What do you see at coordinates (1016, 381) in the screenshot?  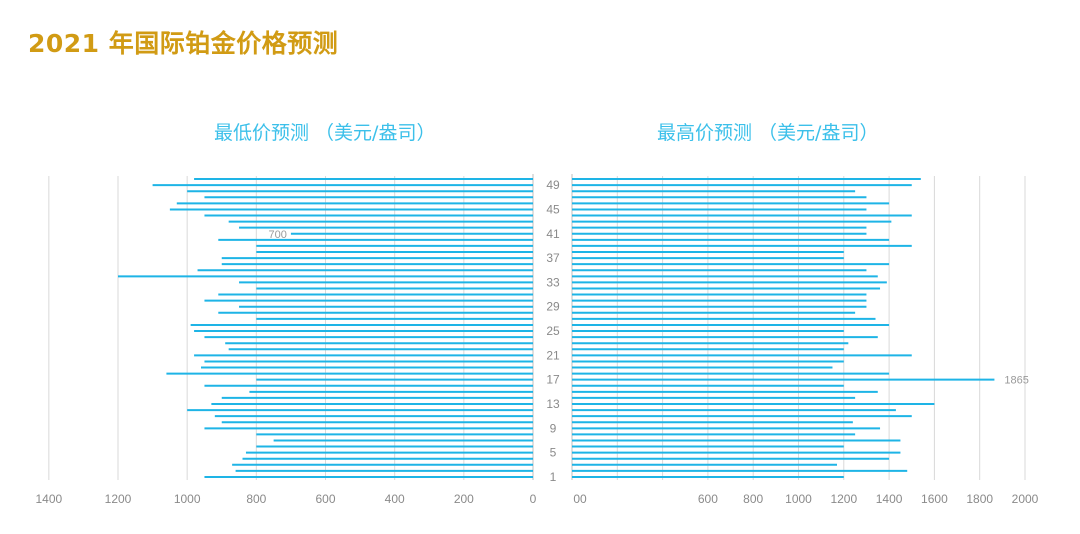 I see `right-bar-annotation: 1865` at bounding box center [1016, 381].